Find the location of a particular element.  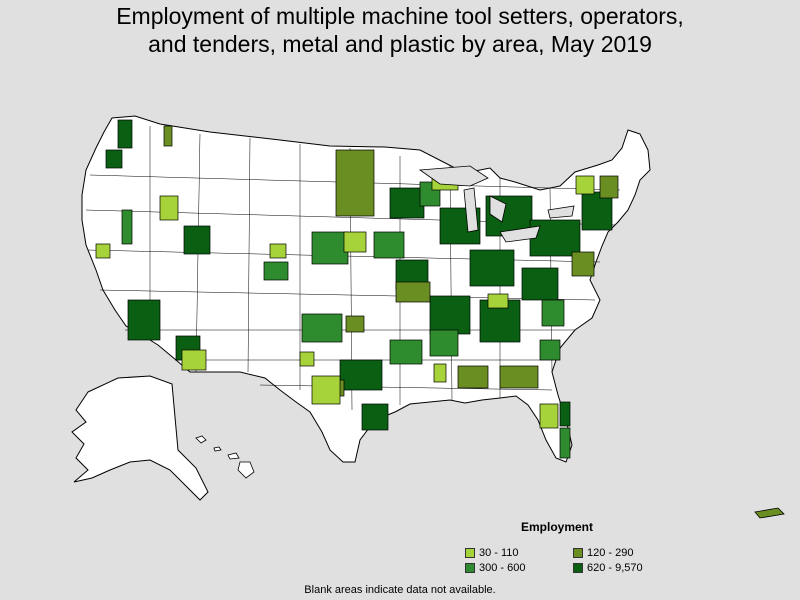

legend-label-300-600: 300 - 600 is located at coordinates (502, 568).